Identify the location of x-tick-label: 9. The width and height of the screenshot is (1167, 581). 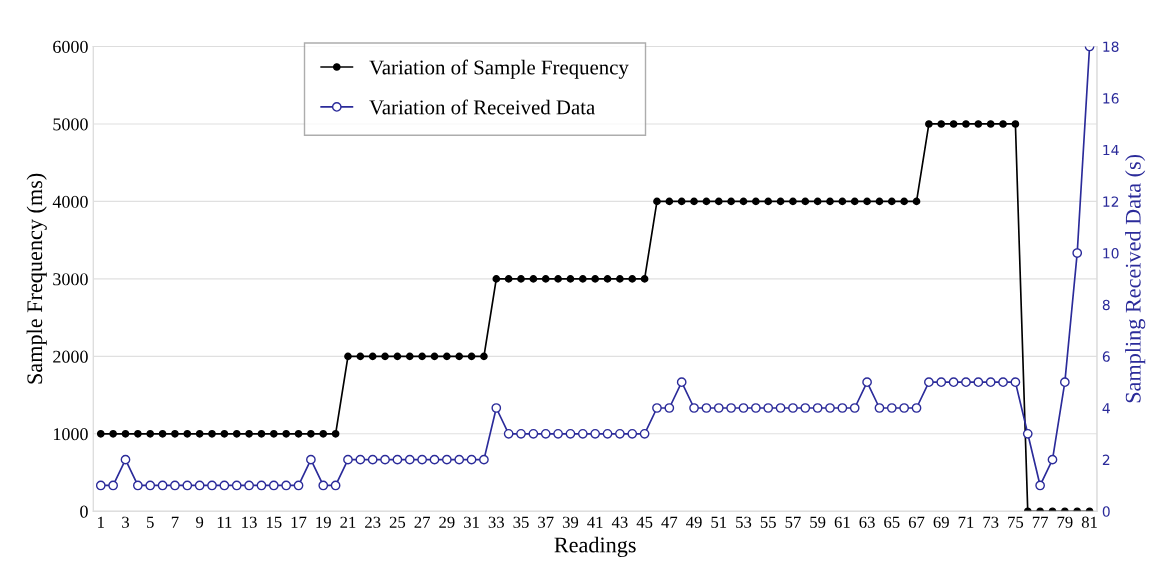
(200, 522).